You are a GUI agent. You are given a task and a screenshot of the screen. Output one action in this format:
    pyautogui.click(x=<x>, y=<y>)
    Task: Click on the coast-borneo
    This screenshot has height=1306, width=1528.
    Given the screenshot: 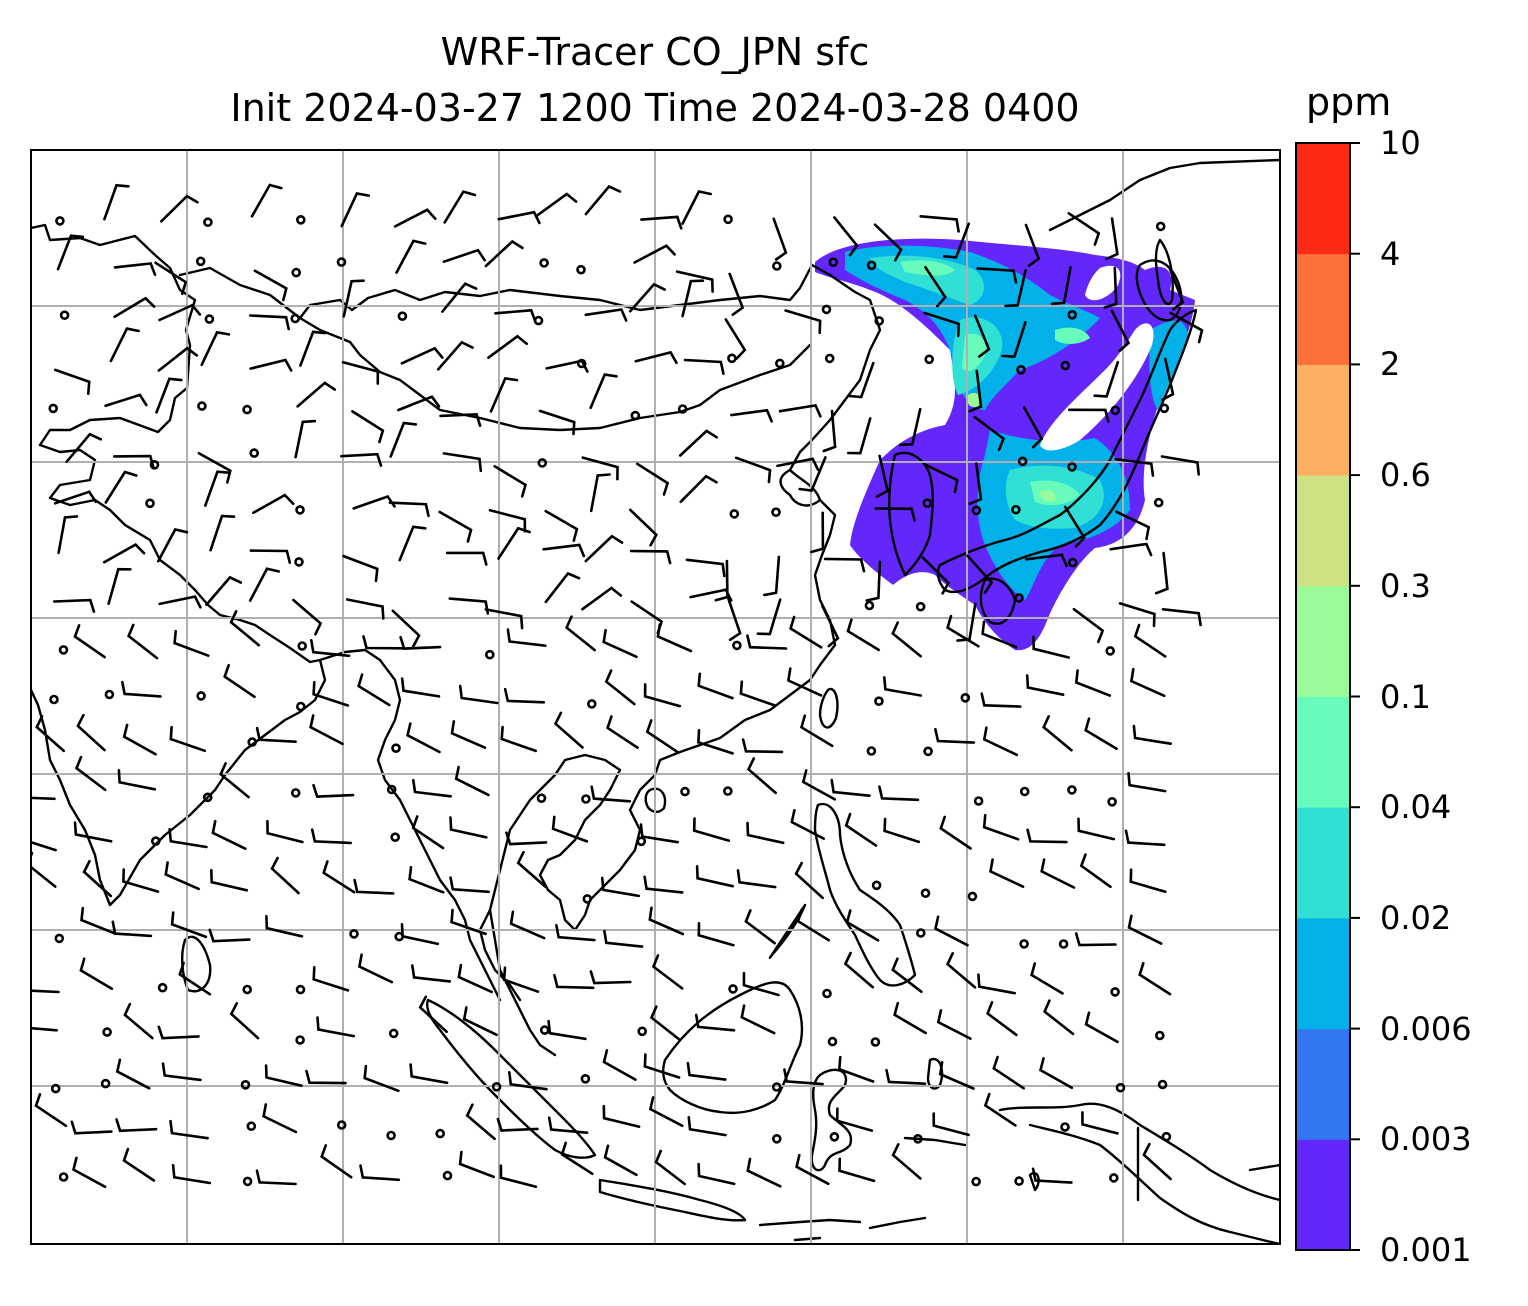 What is the action you would take?
    pyautogui.click(x=732, y=1047)
    